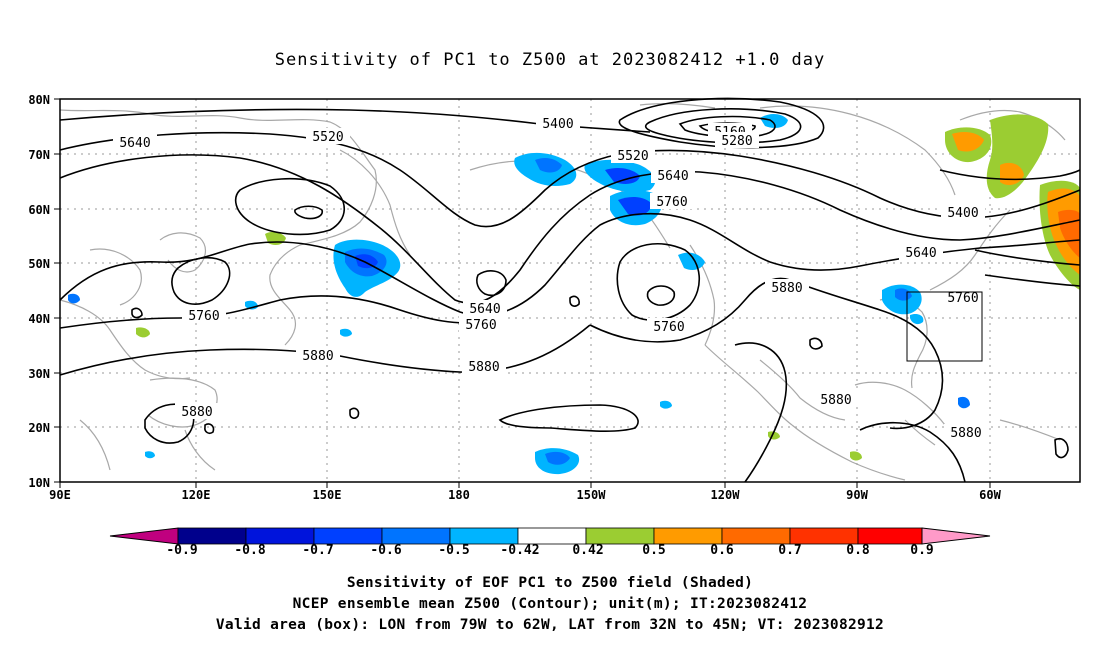 This screenshot has height=650, width=1100. What do you see at coordinates (654, 550) in the screenshot?
I see `colorbar-tick: 0.5` at bounding box center [654, 550].